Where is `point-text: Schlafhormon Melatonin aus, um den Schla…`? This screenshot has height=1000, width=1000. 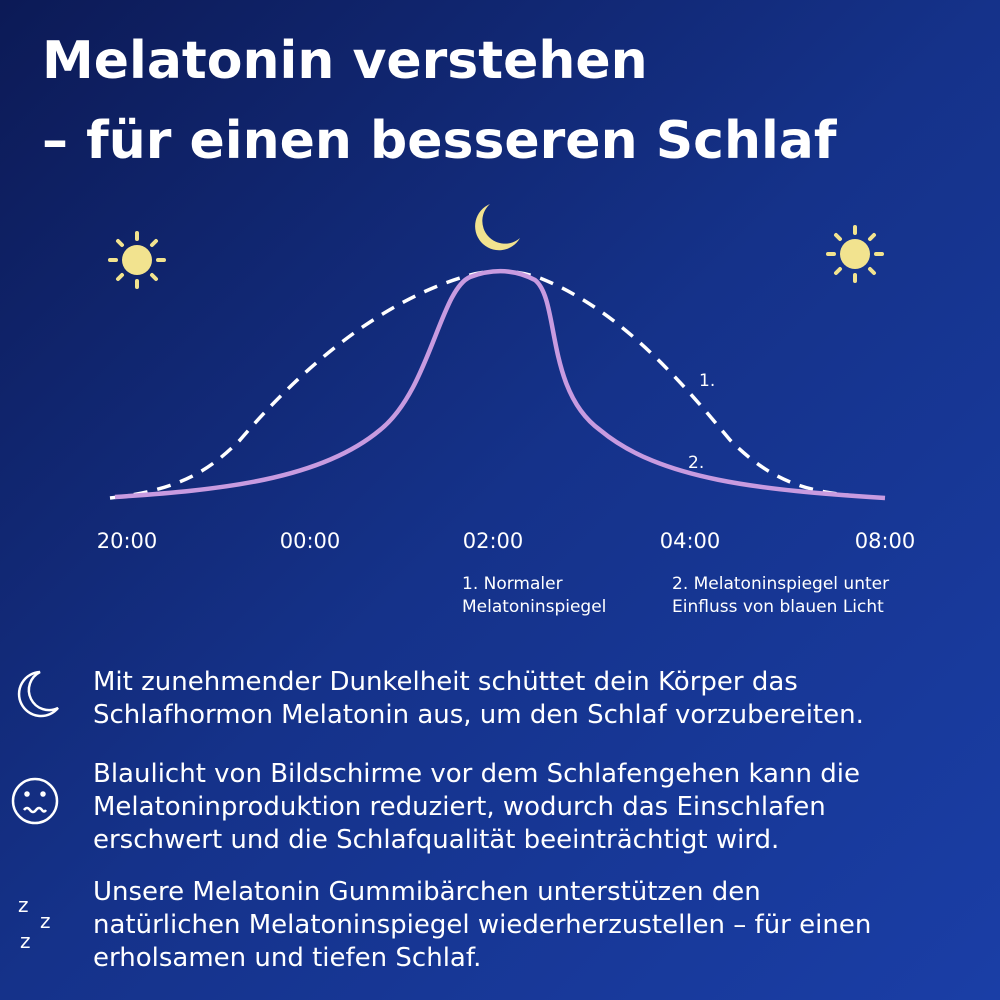
point-text: Schlafhormon Melatonin aus, um den Schla… is located at coordinates (478, 715).